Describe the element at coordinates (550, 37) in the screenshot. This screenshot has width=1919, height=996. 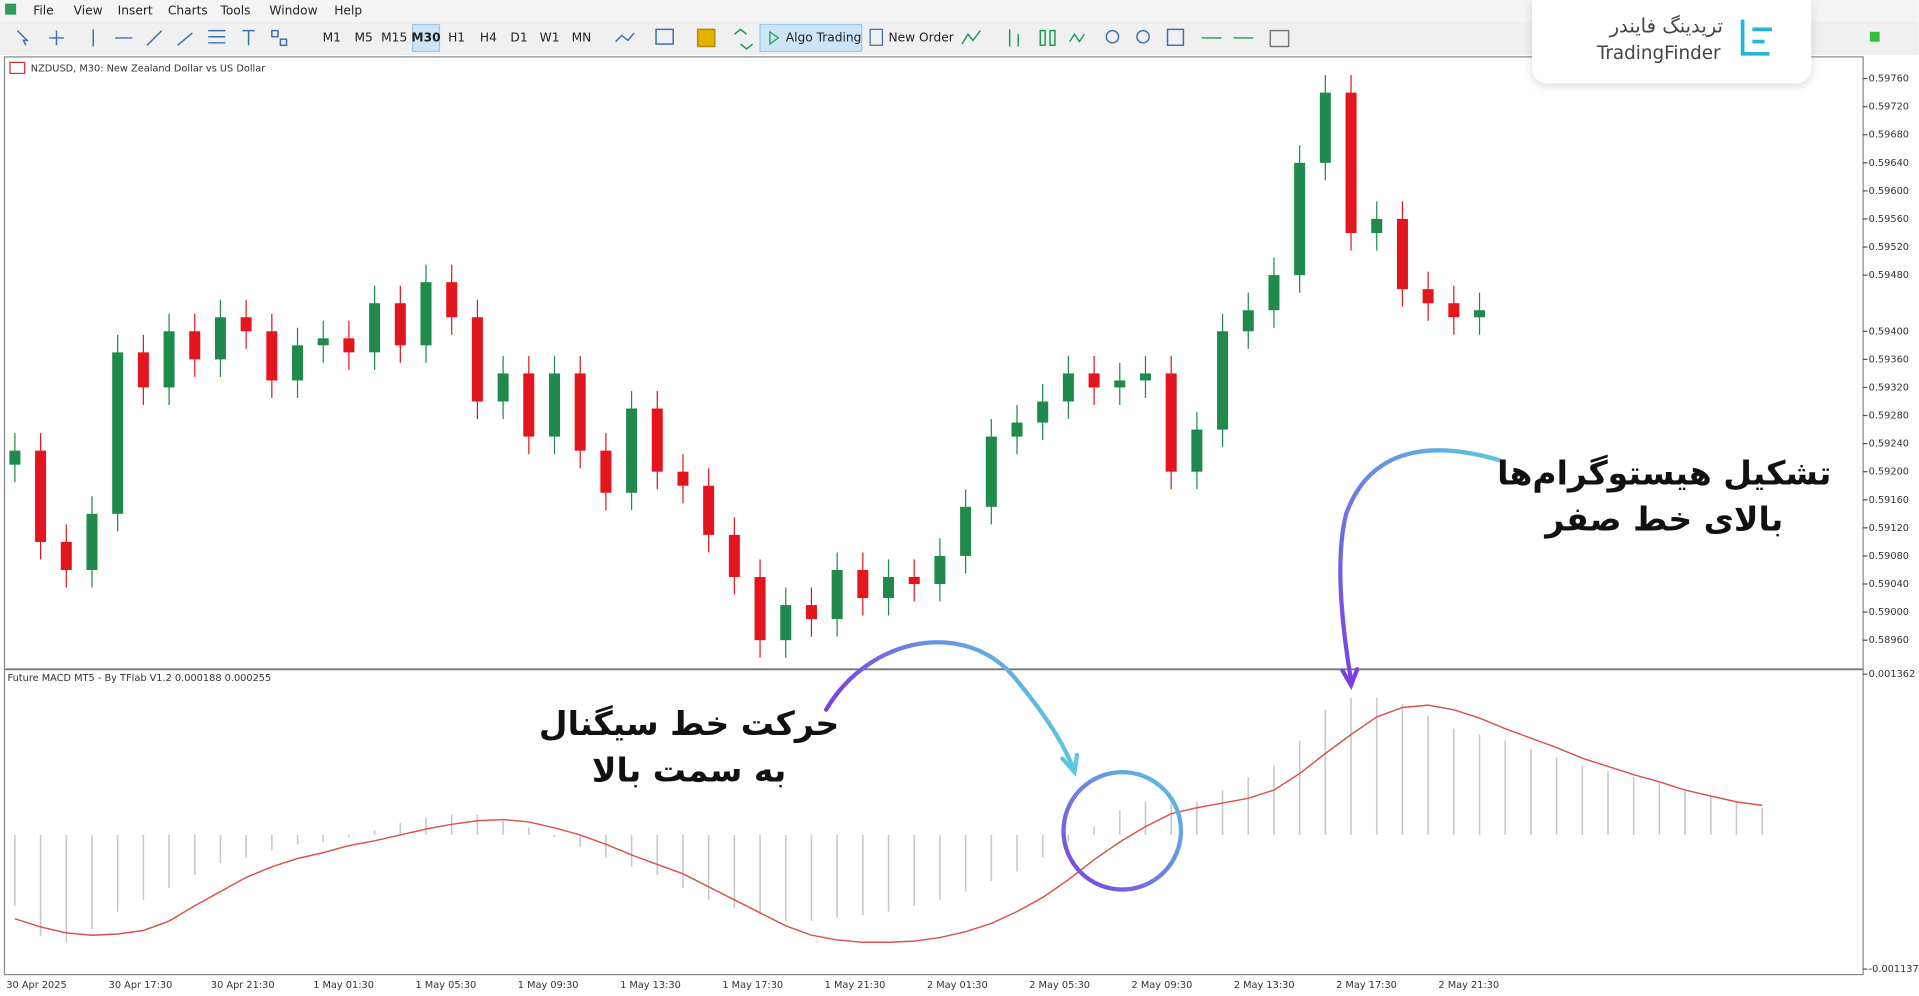
I see `timeframe-button: W1` at that location.